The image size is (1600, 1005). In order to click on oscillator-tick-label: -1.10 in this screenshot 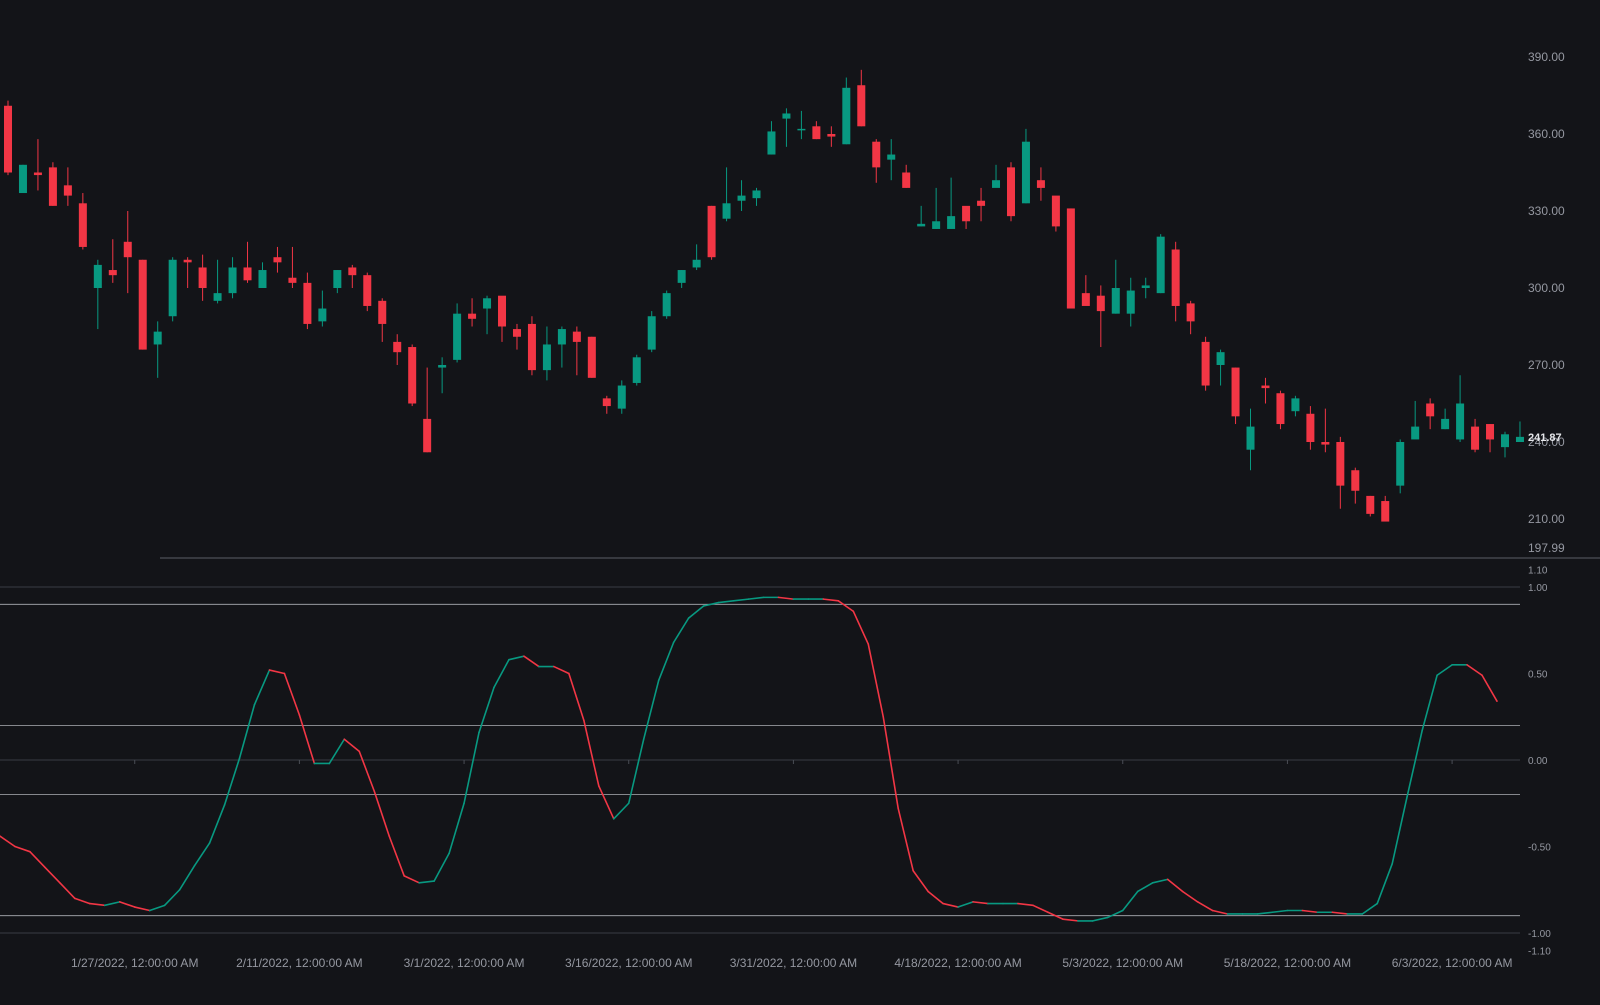, I will do `click(1539, 951)`.